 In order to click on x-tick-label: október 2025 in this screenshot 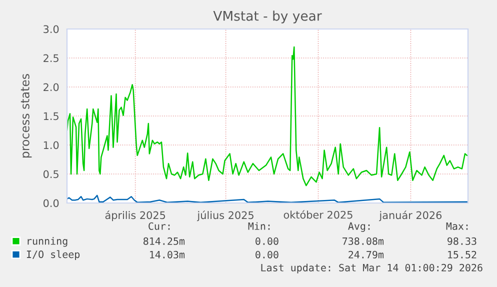, I will do `click(318, 214)`.